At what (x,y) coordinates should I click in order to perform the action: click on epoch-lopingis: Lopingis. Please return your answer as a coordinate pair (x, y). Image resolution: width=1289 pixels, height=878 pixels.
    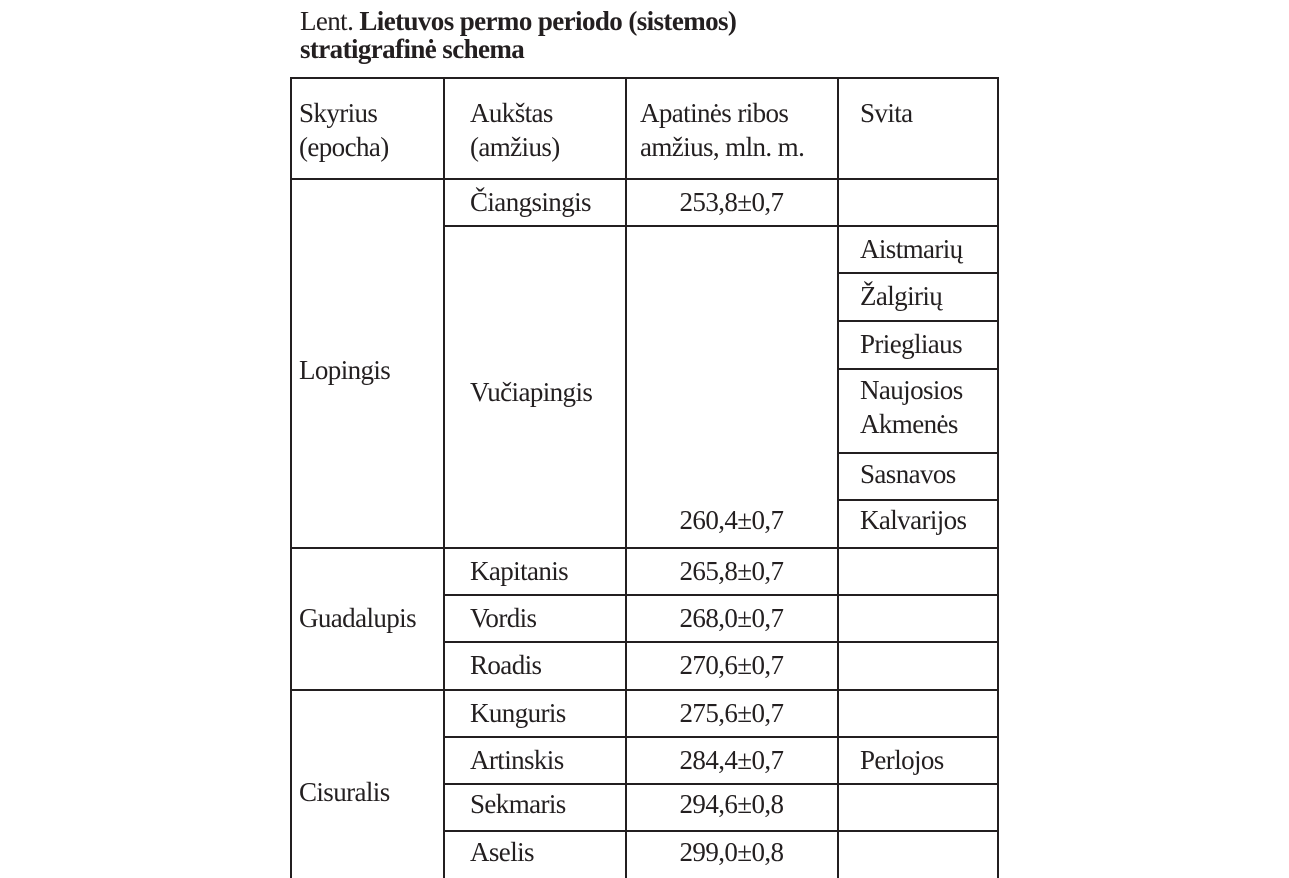
    Looking at the image, I should click on (345, 370).